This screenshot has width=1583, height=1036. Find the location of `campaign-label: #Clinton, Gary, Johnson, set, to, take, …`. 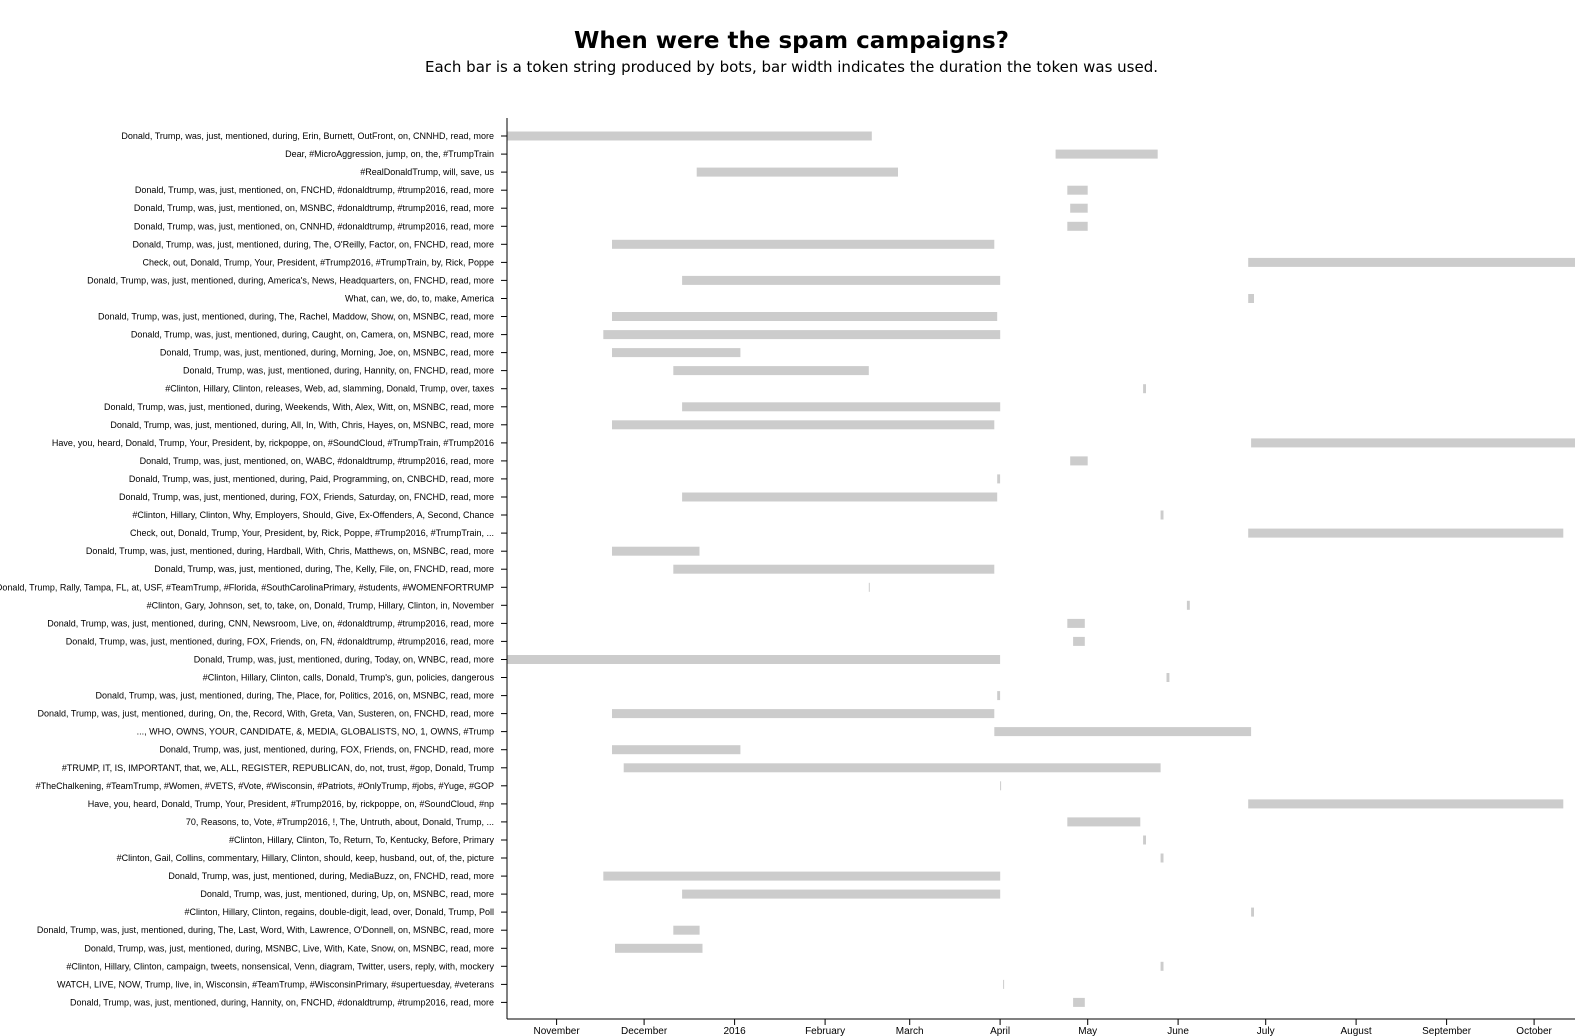

campaign-label: #Clinton, Gary, Johnson, set, to, take, … is located at coordinates (320, 605).